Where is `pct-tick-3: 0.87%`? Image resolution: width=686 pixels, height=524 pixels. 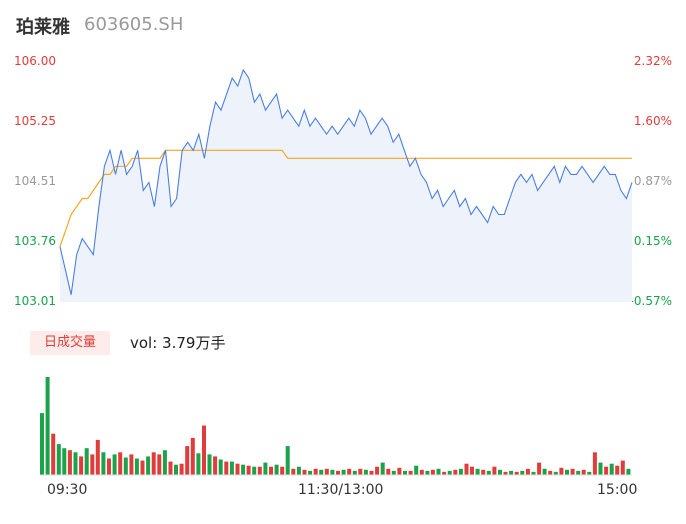 pct-tick-3: 0.87% is located at coordinates (652, 181).